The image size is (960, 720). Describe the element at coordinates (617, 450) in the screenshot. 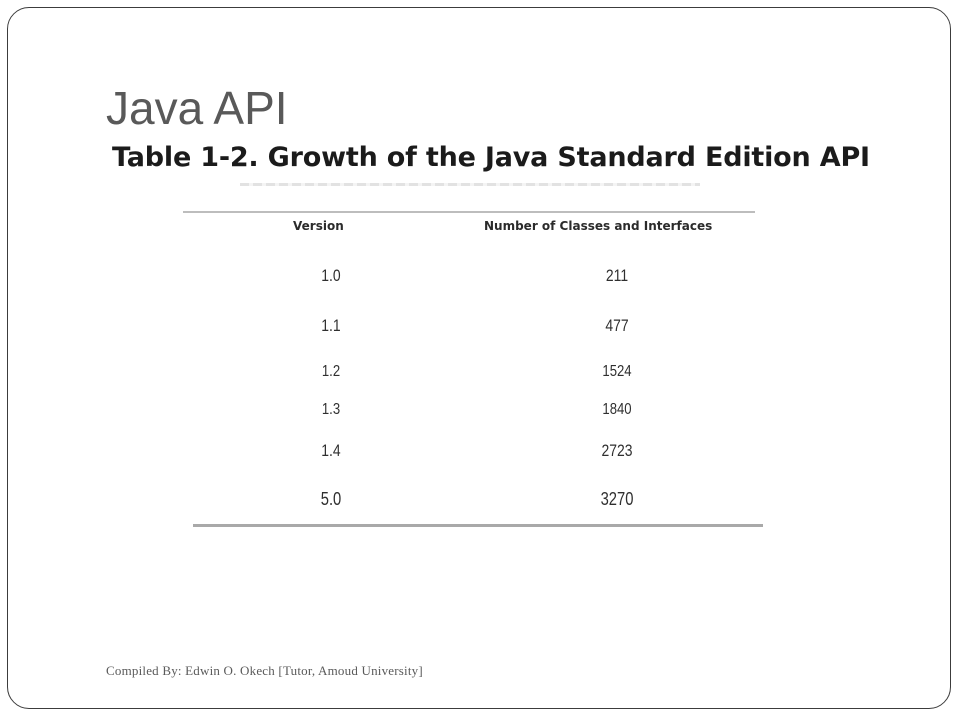

I see `cell-class-count: 2723` at that location.